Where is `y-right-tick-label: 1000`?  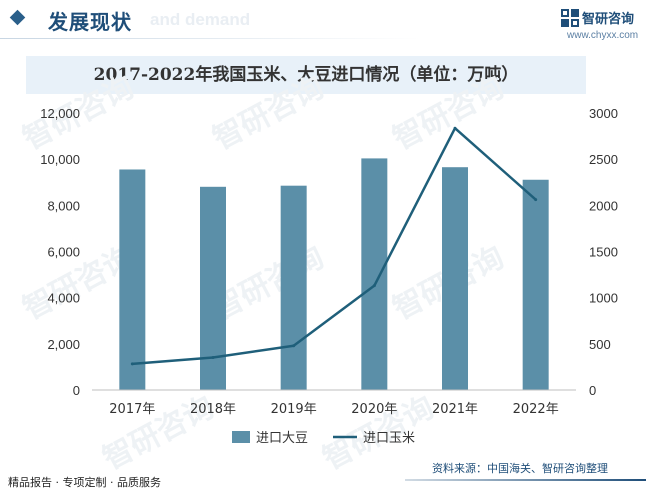
y-right-tick-label: 1000 is located at coordinates (603, 298).